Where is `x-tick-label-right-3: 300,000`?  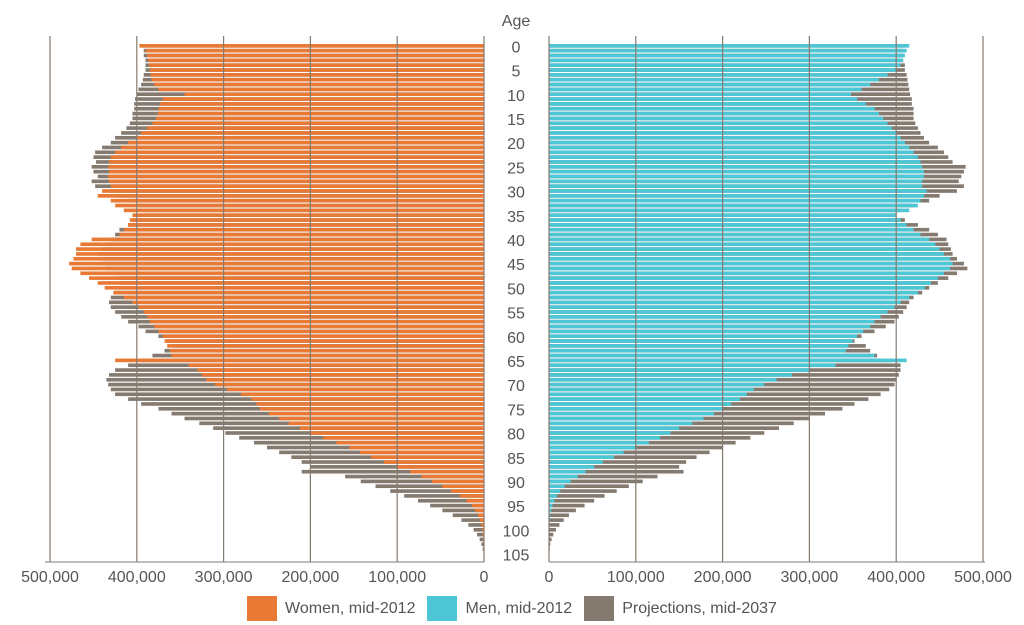 x-tick-label-right-3: 300,000 is located at coordinates (809, 577).